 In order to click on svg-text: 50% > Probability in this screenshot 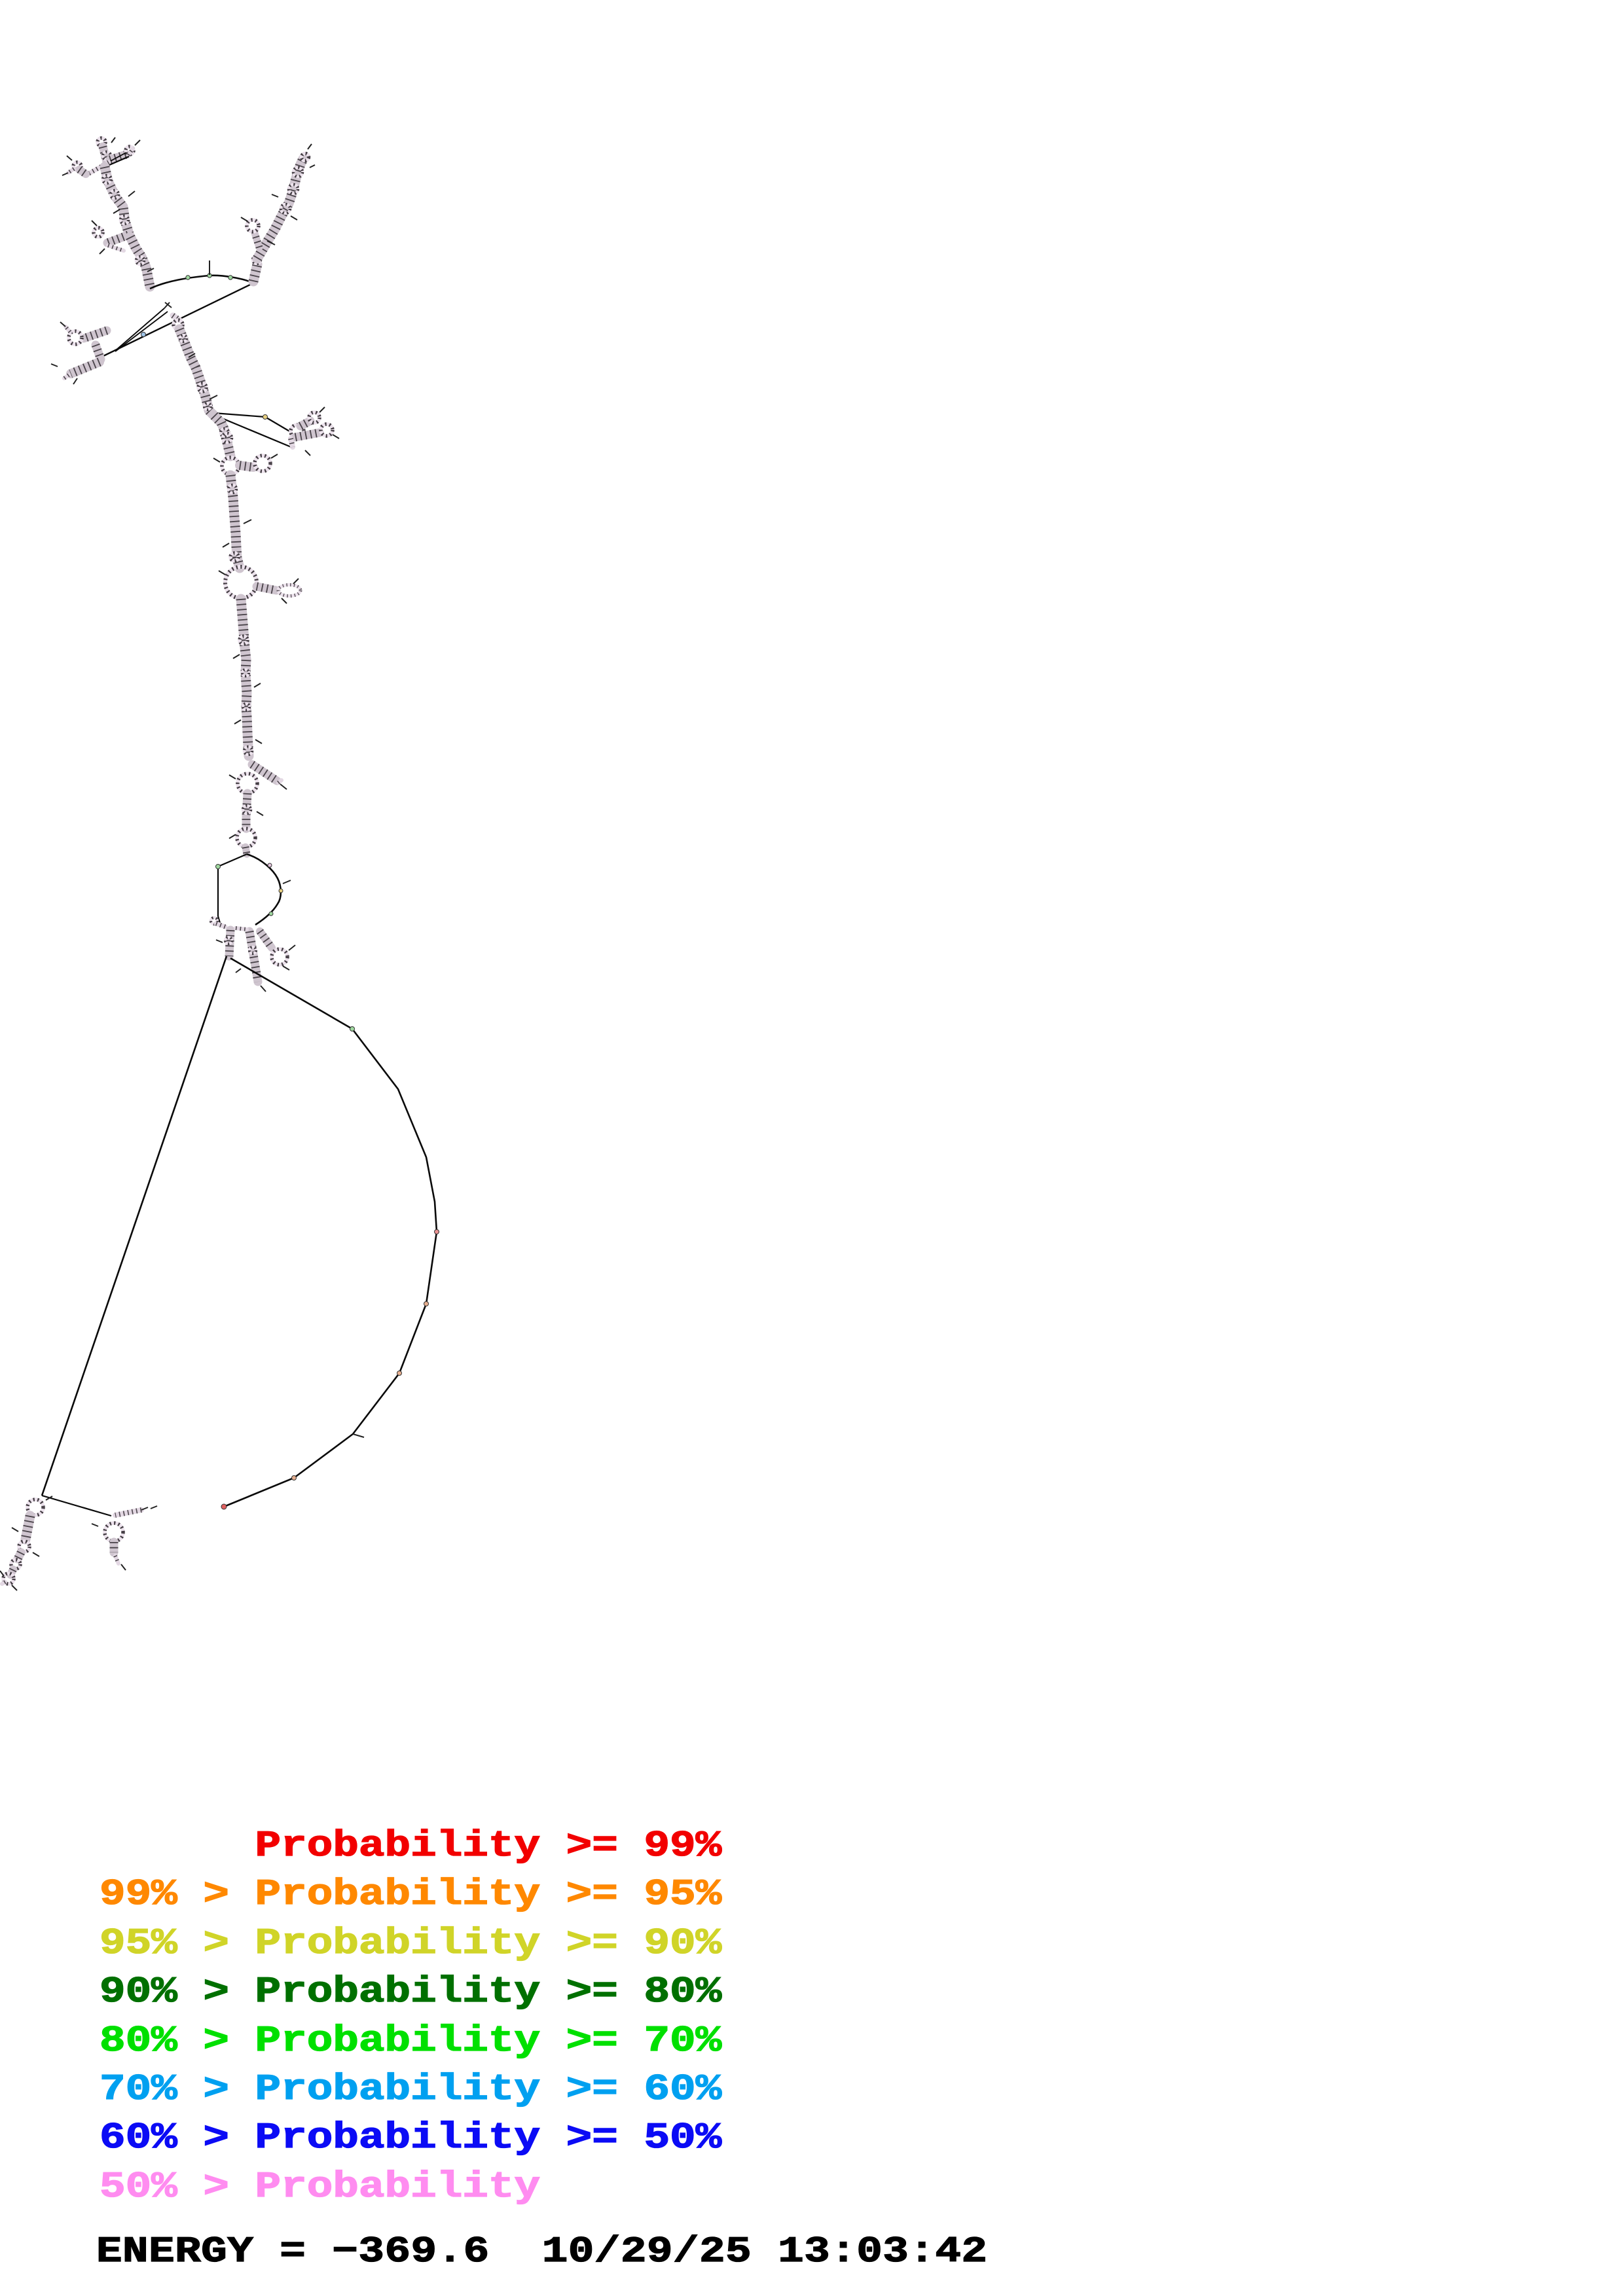, I will do `click(320, 2187)`.